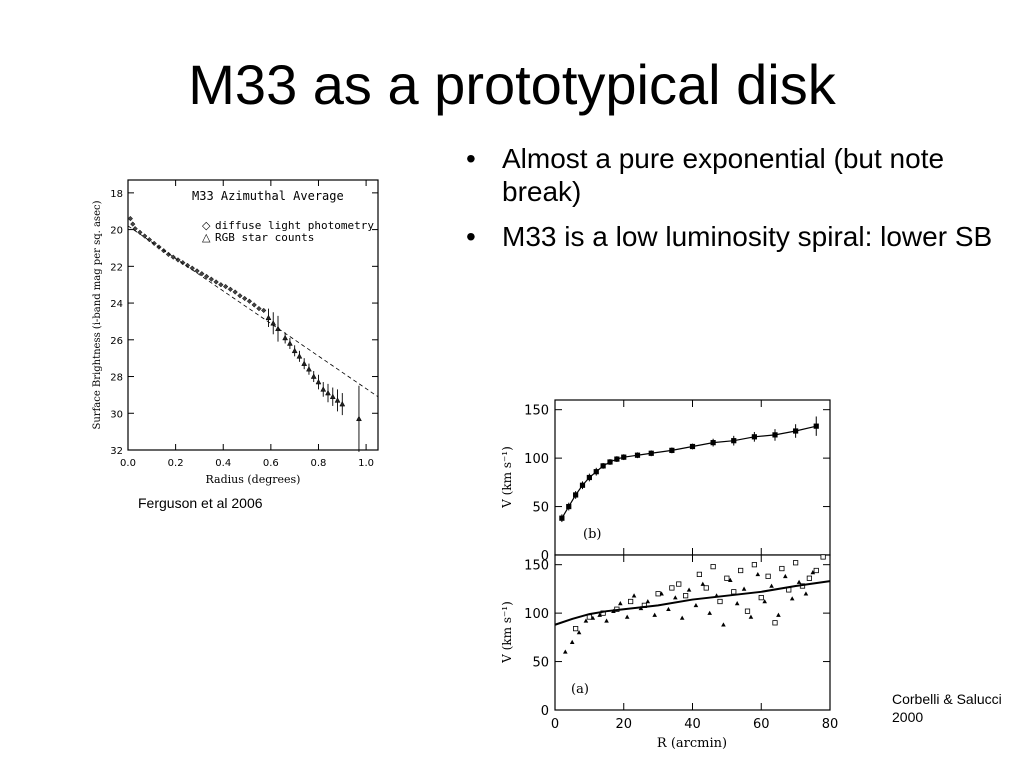  Describe the element at coordinates (200, 503) in the screenshot. I see `caption-ferguson: Ferguson et al 2006` at that location.